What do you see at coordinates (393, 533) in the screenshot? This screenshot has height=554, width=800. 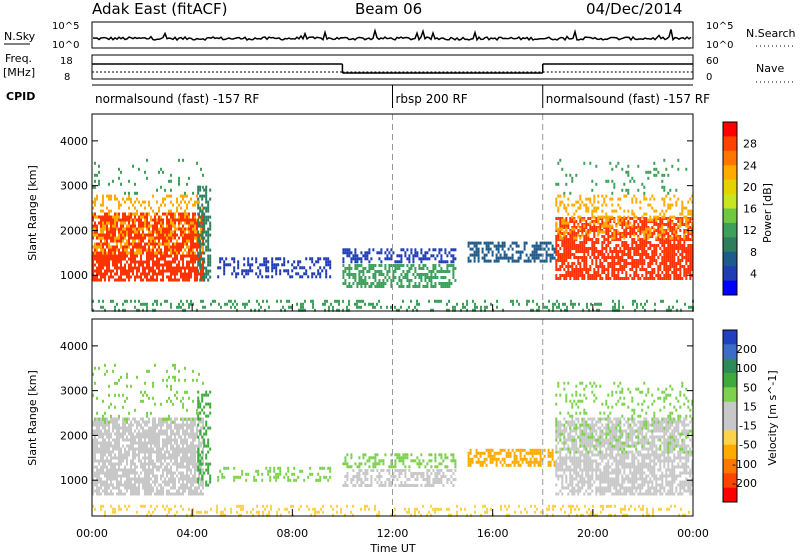 I see `xtick-label-3: 12:00` at bounding box center [393, 533].